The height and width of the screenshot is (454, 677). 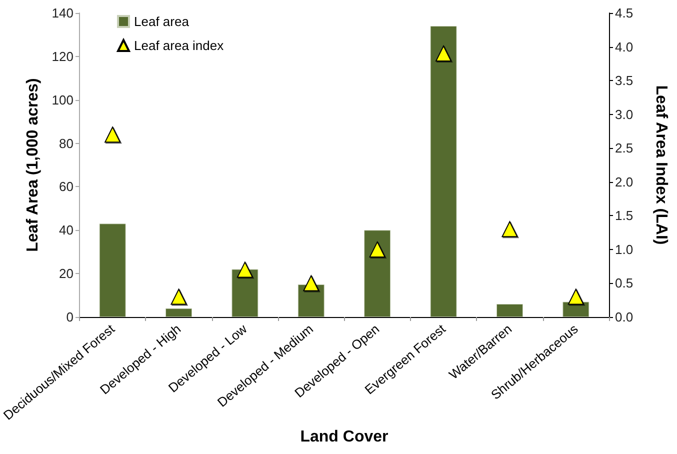 What do you see at coordinates (162, 21) in the screenshot?
I see `legend-label: Leaf area` at bounding box center [162, 21].